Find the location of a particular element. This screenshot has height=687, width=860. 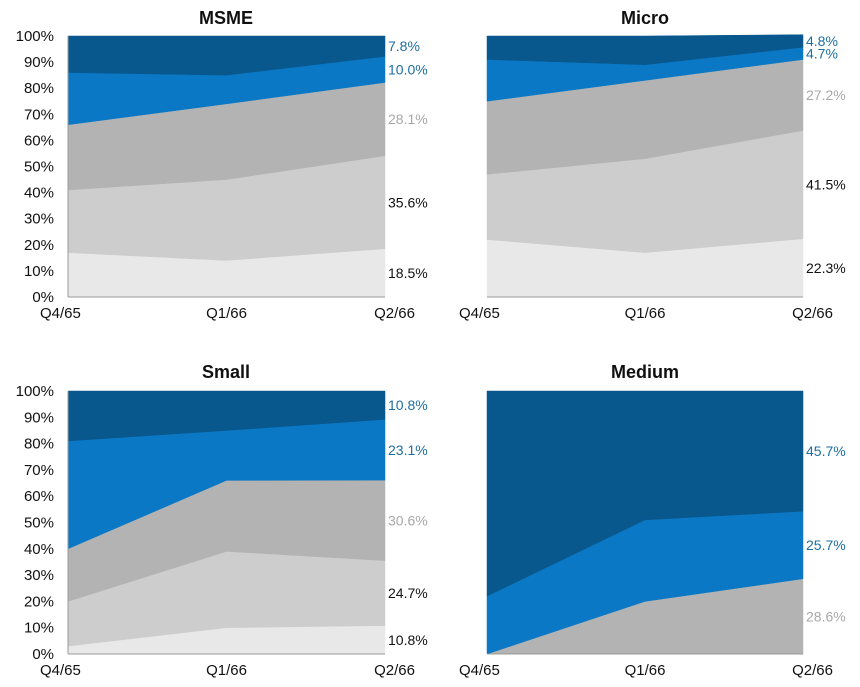

chart-title: Small is located at coordinates (226, 372).